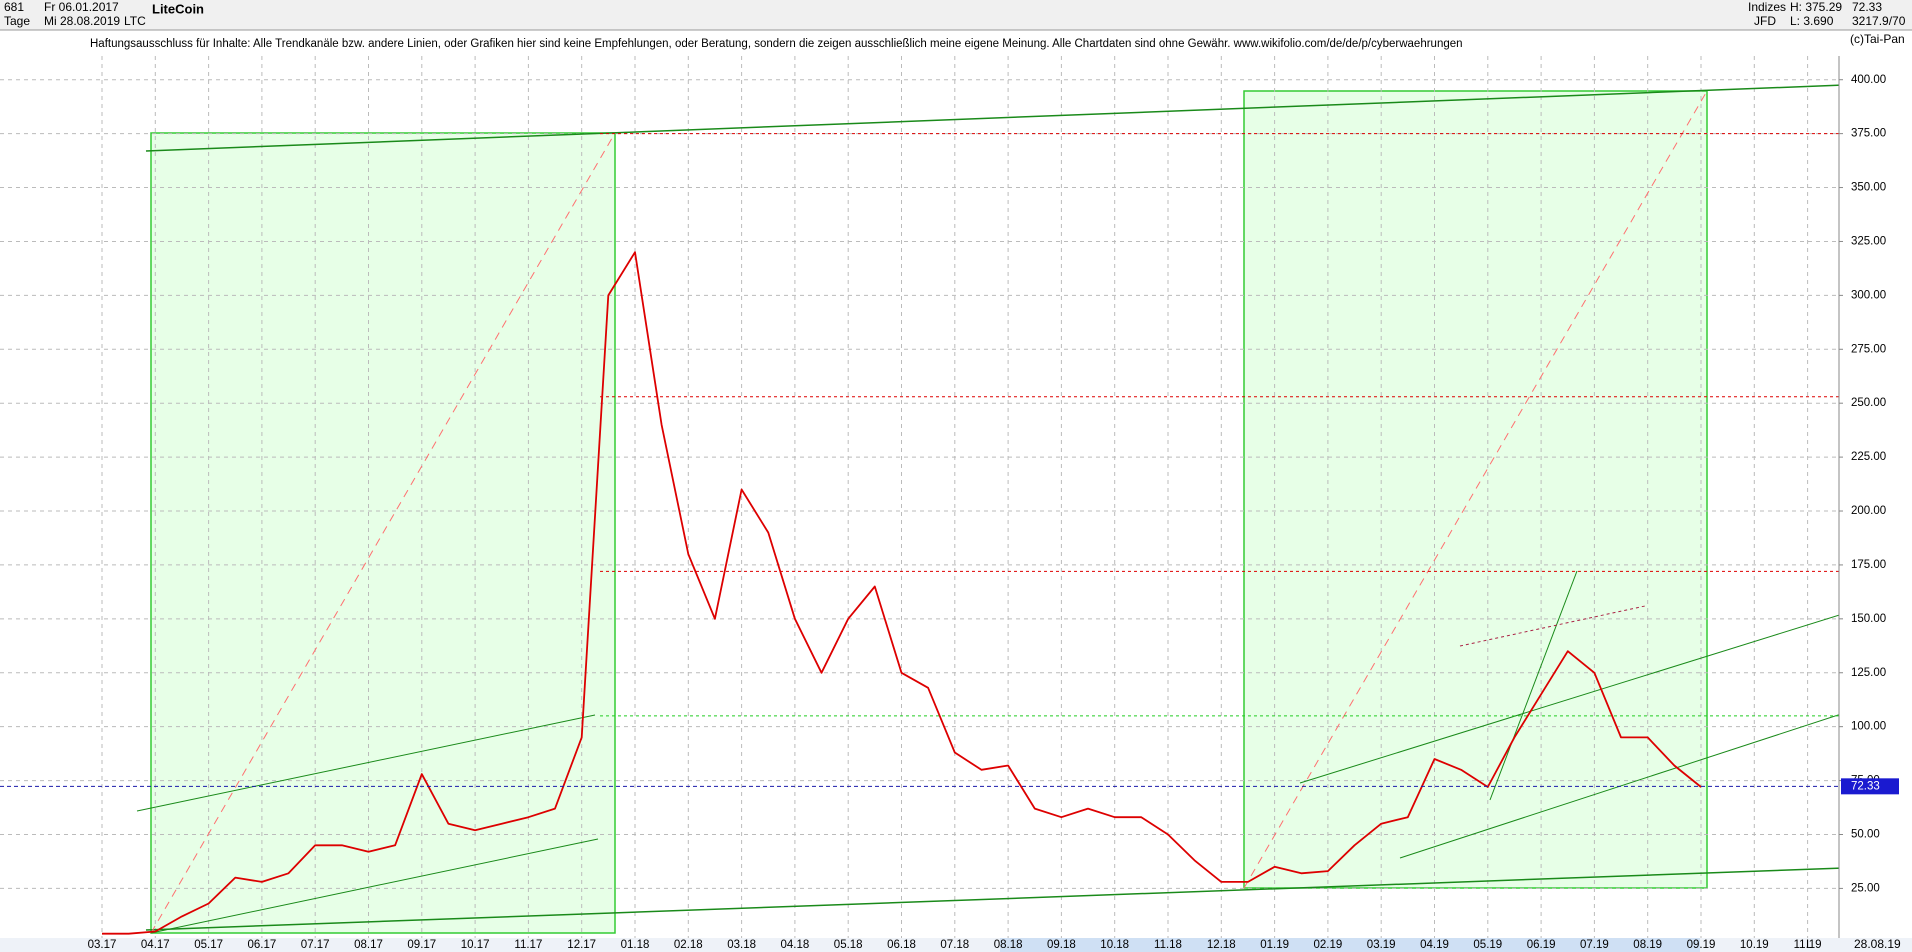  I want to click on x-tick-label: 11.18, so click(1168, 945).